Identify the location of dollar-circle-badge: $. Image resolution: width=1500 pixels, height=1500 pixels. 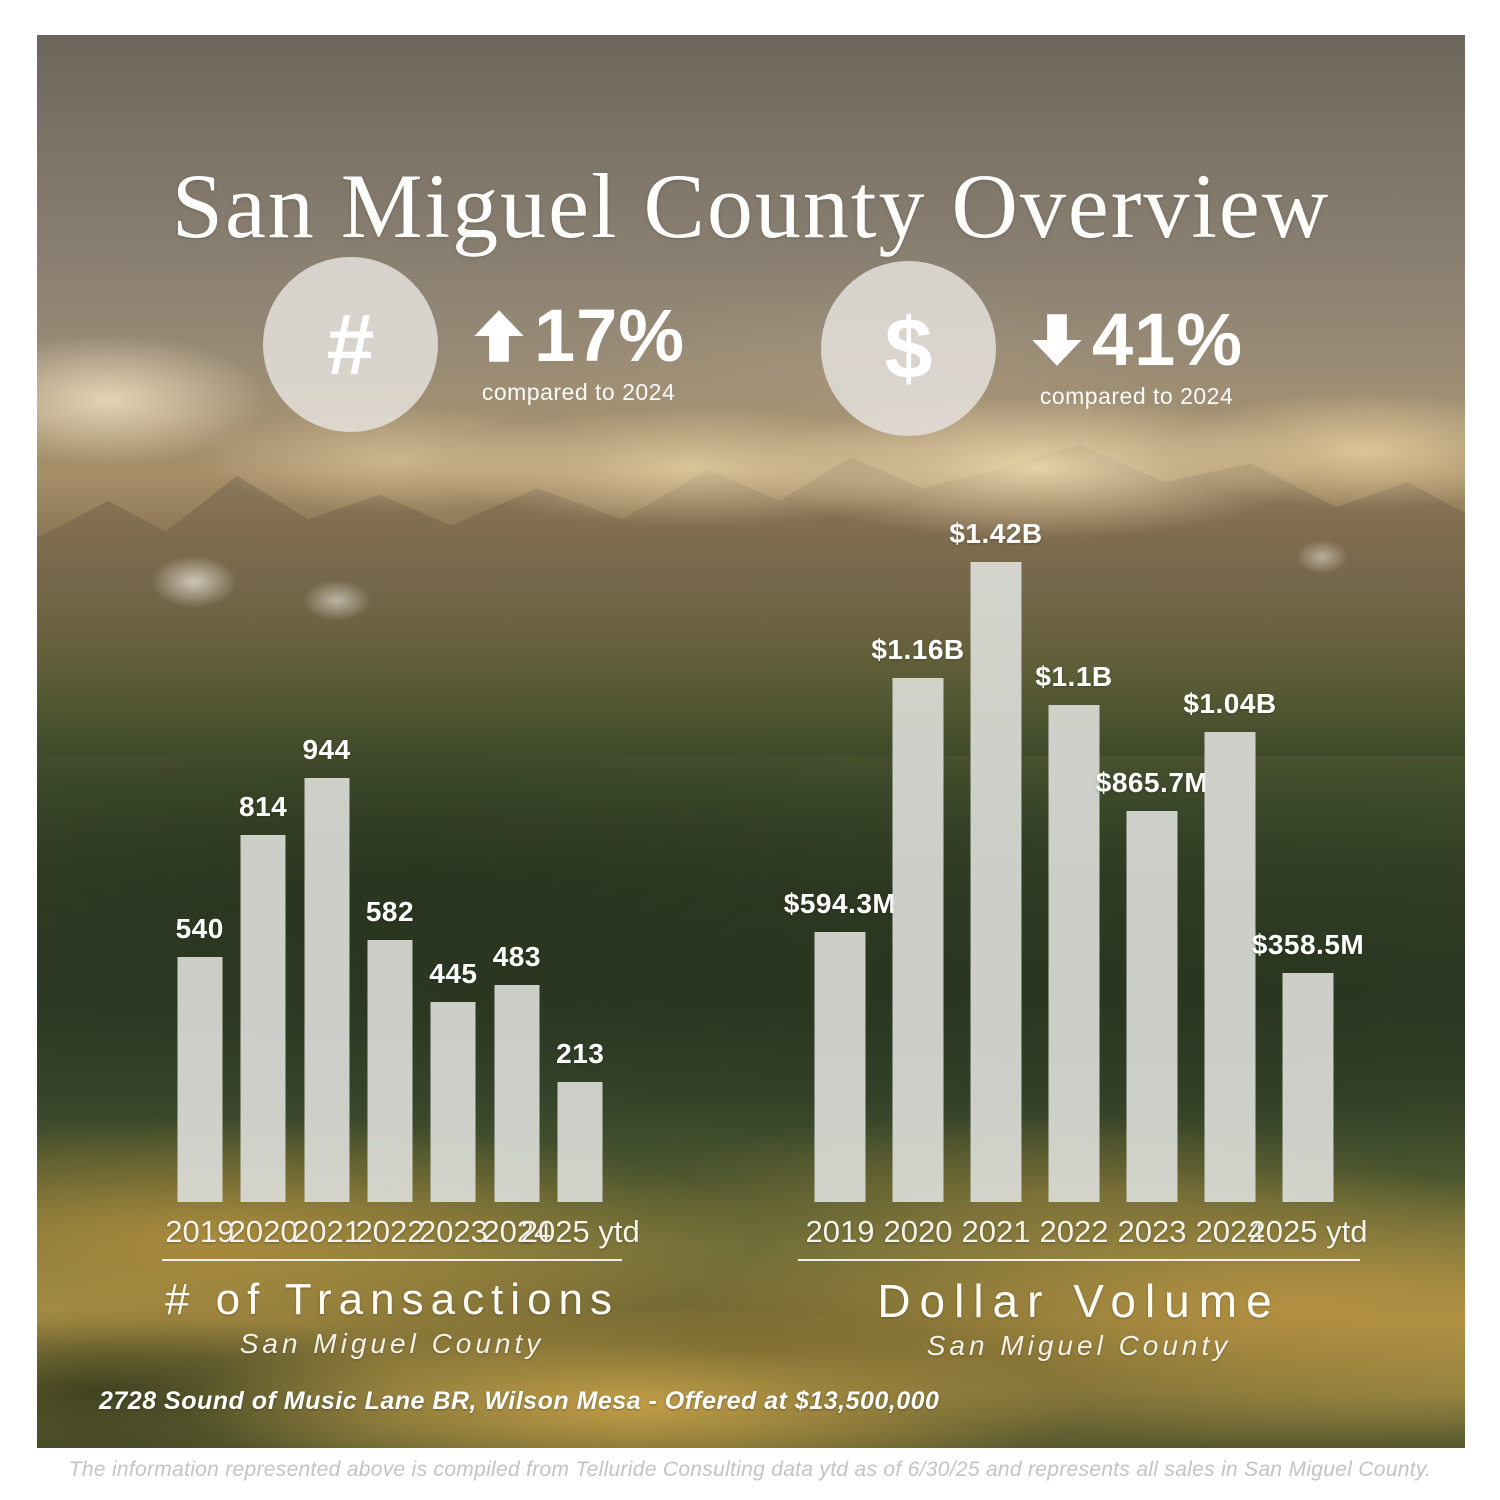
(908, 348).